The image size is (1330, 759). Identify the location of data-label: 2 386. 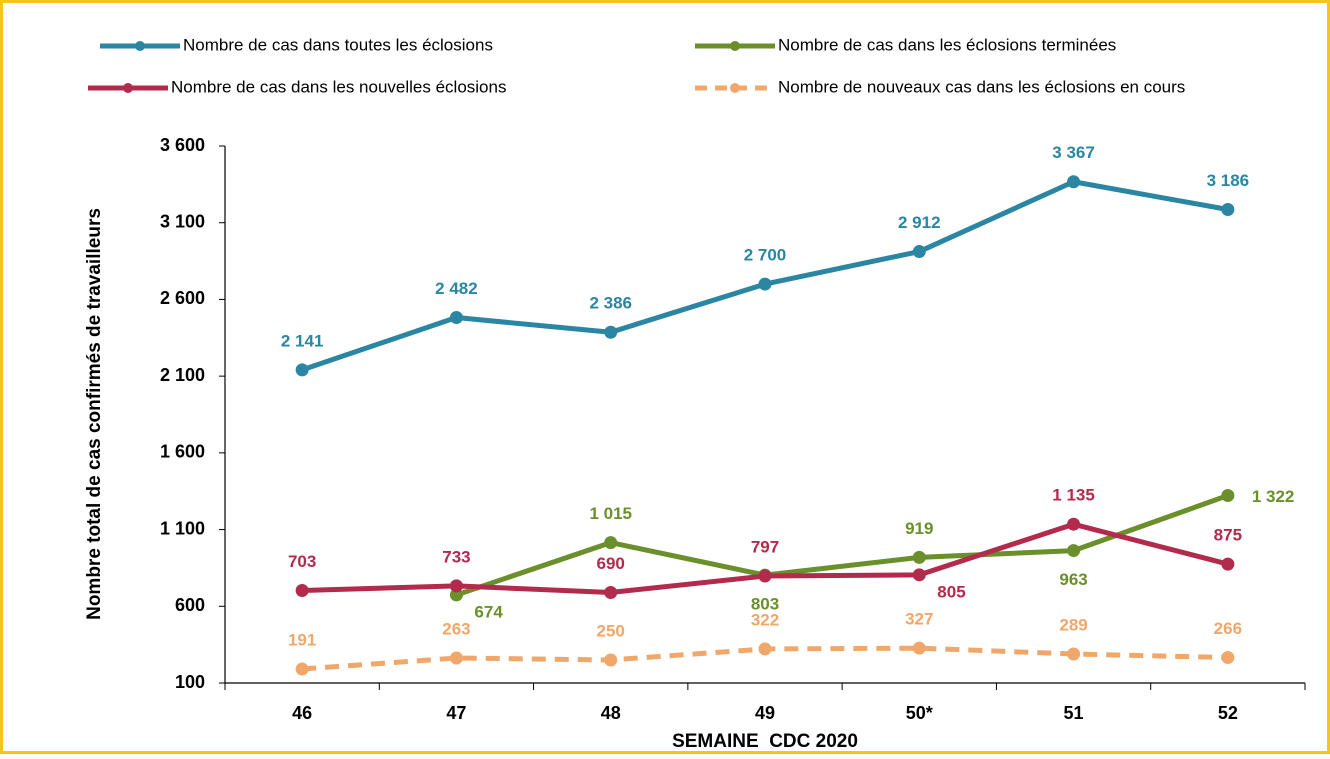
(610, 303).